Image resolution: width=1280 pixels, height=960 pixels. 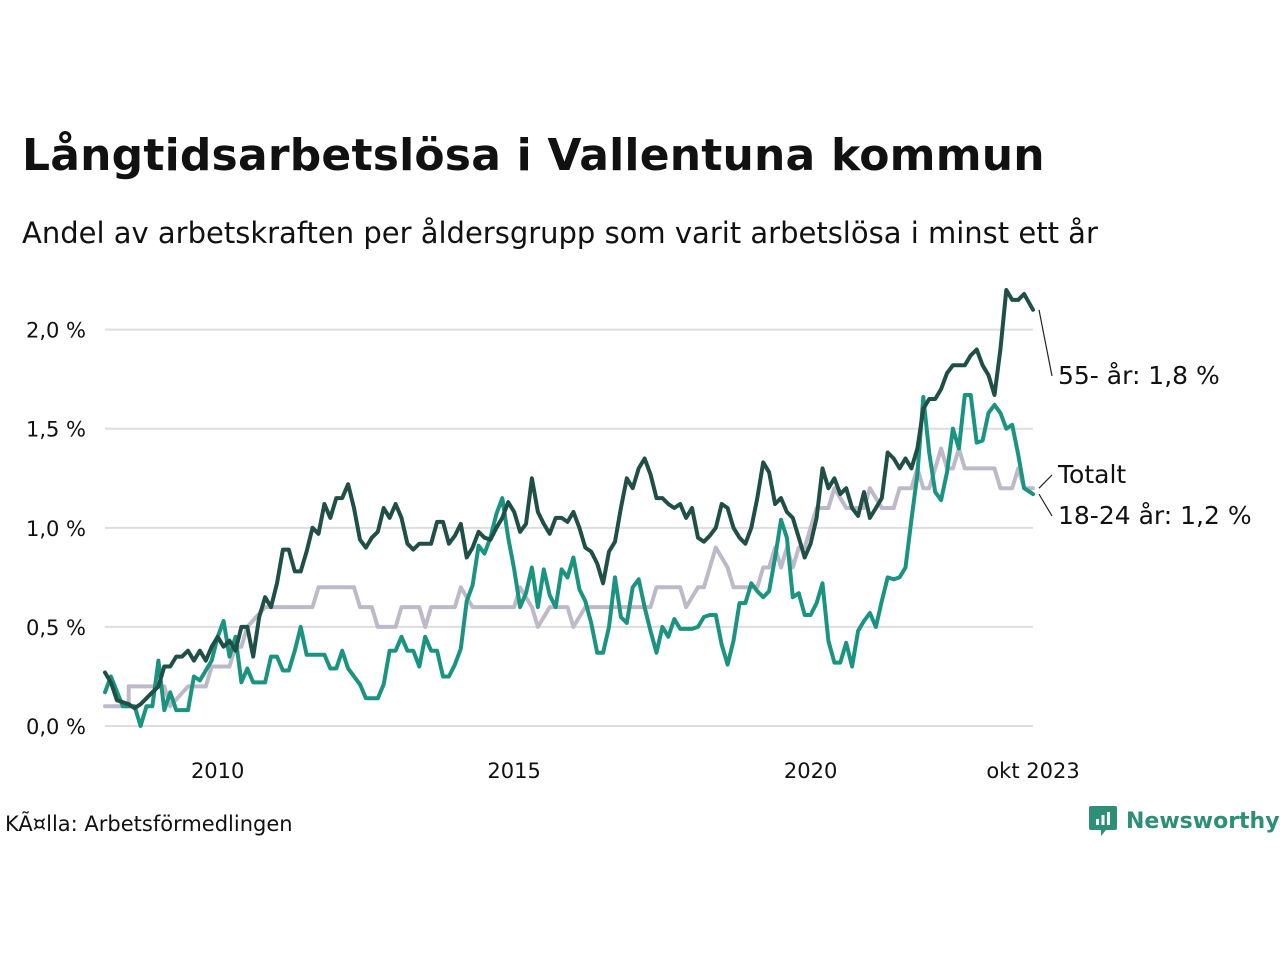 I want to click on newsworthy-logo-icon, so click(x=1103, y=821).